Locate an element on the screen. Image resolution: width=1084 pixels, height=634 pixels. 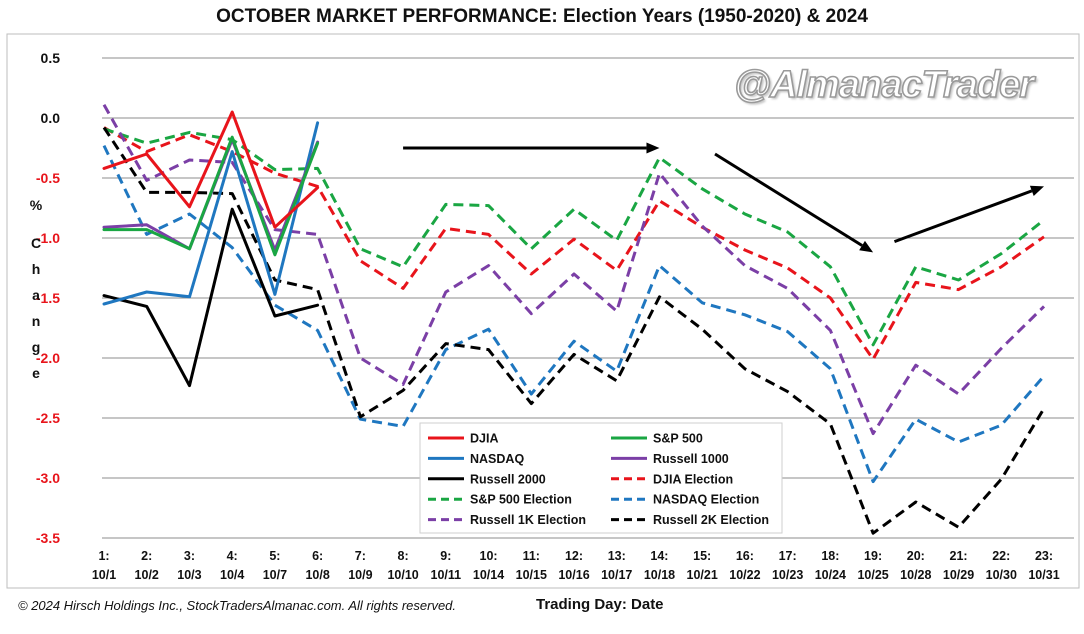
legend-entry: Russell 1000 is located at coordinates (670, 459).